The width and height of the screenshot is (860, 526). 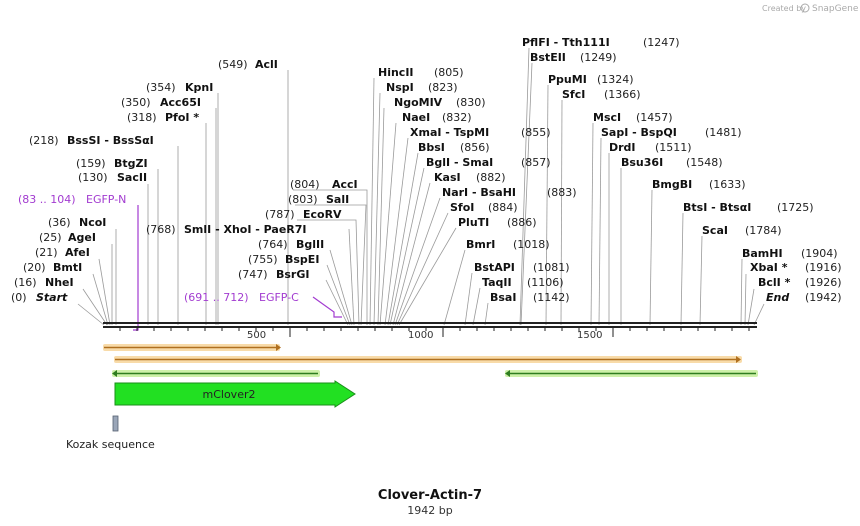 I want to click on enzyme-name: EcoRV, so click(x=322, y=214).